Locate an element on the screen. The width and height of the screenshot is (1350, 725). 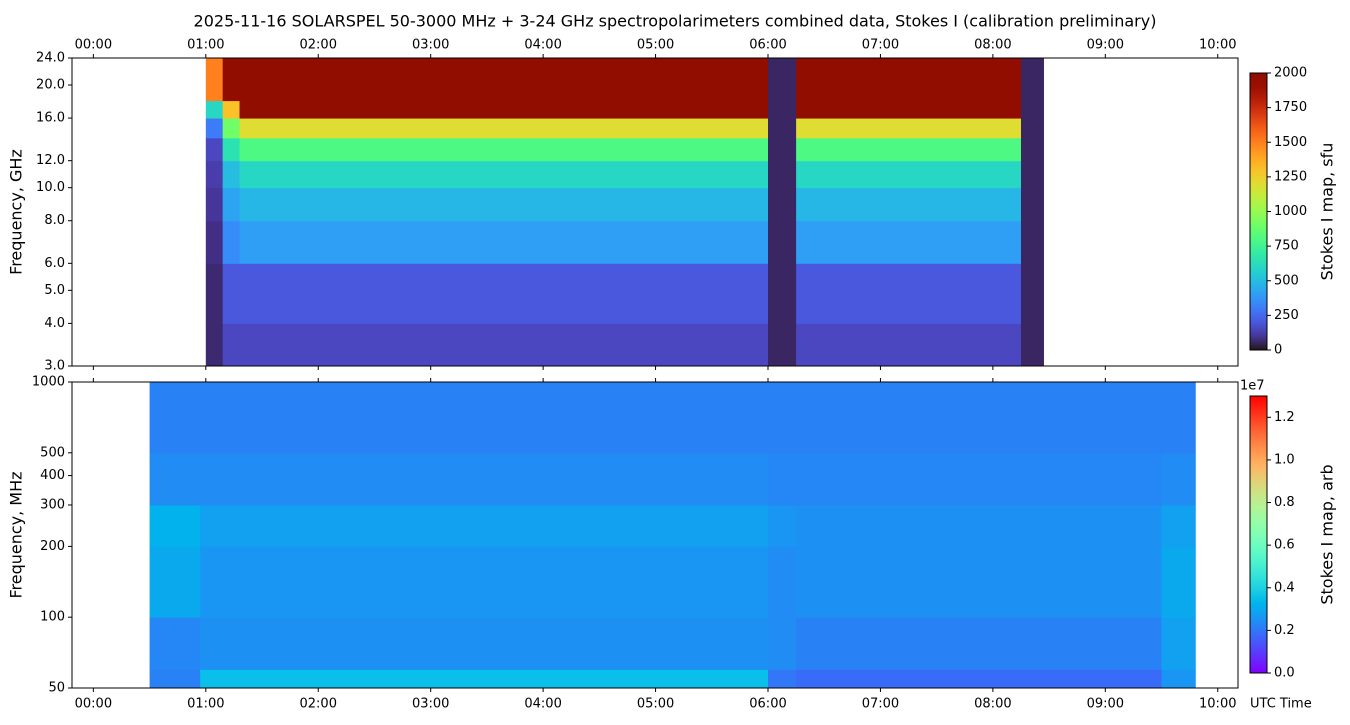
y-tick-label: 5.0 is located at coordinates (54, 290).